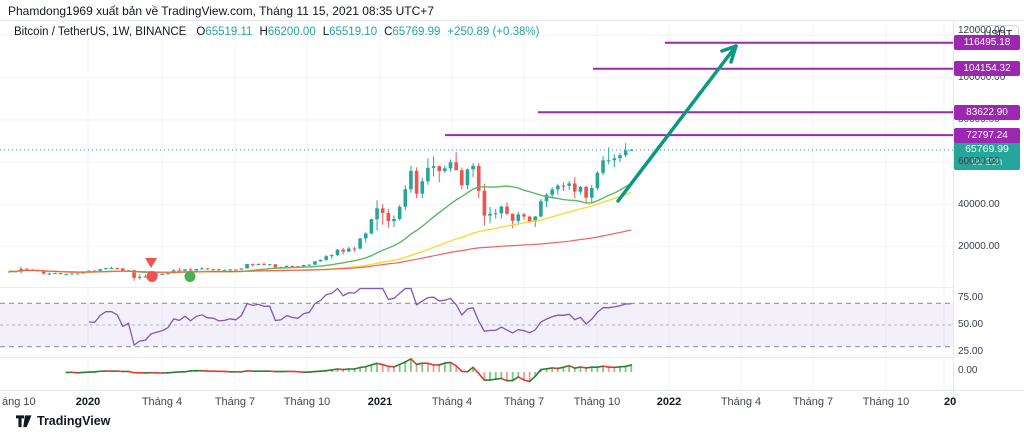 The height and width of the screenshot is (438, 1024). Describe the element at coordinates (998, 34) in the screenshot. I see `currency-toggle-button: USDT` at that location.